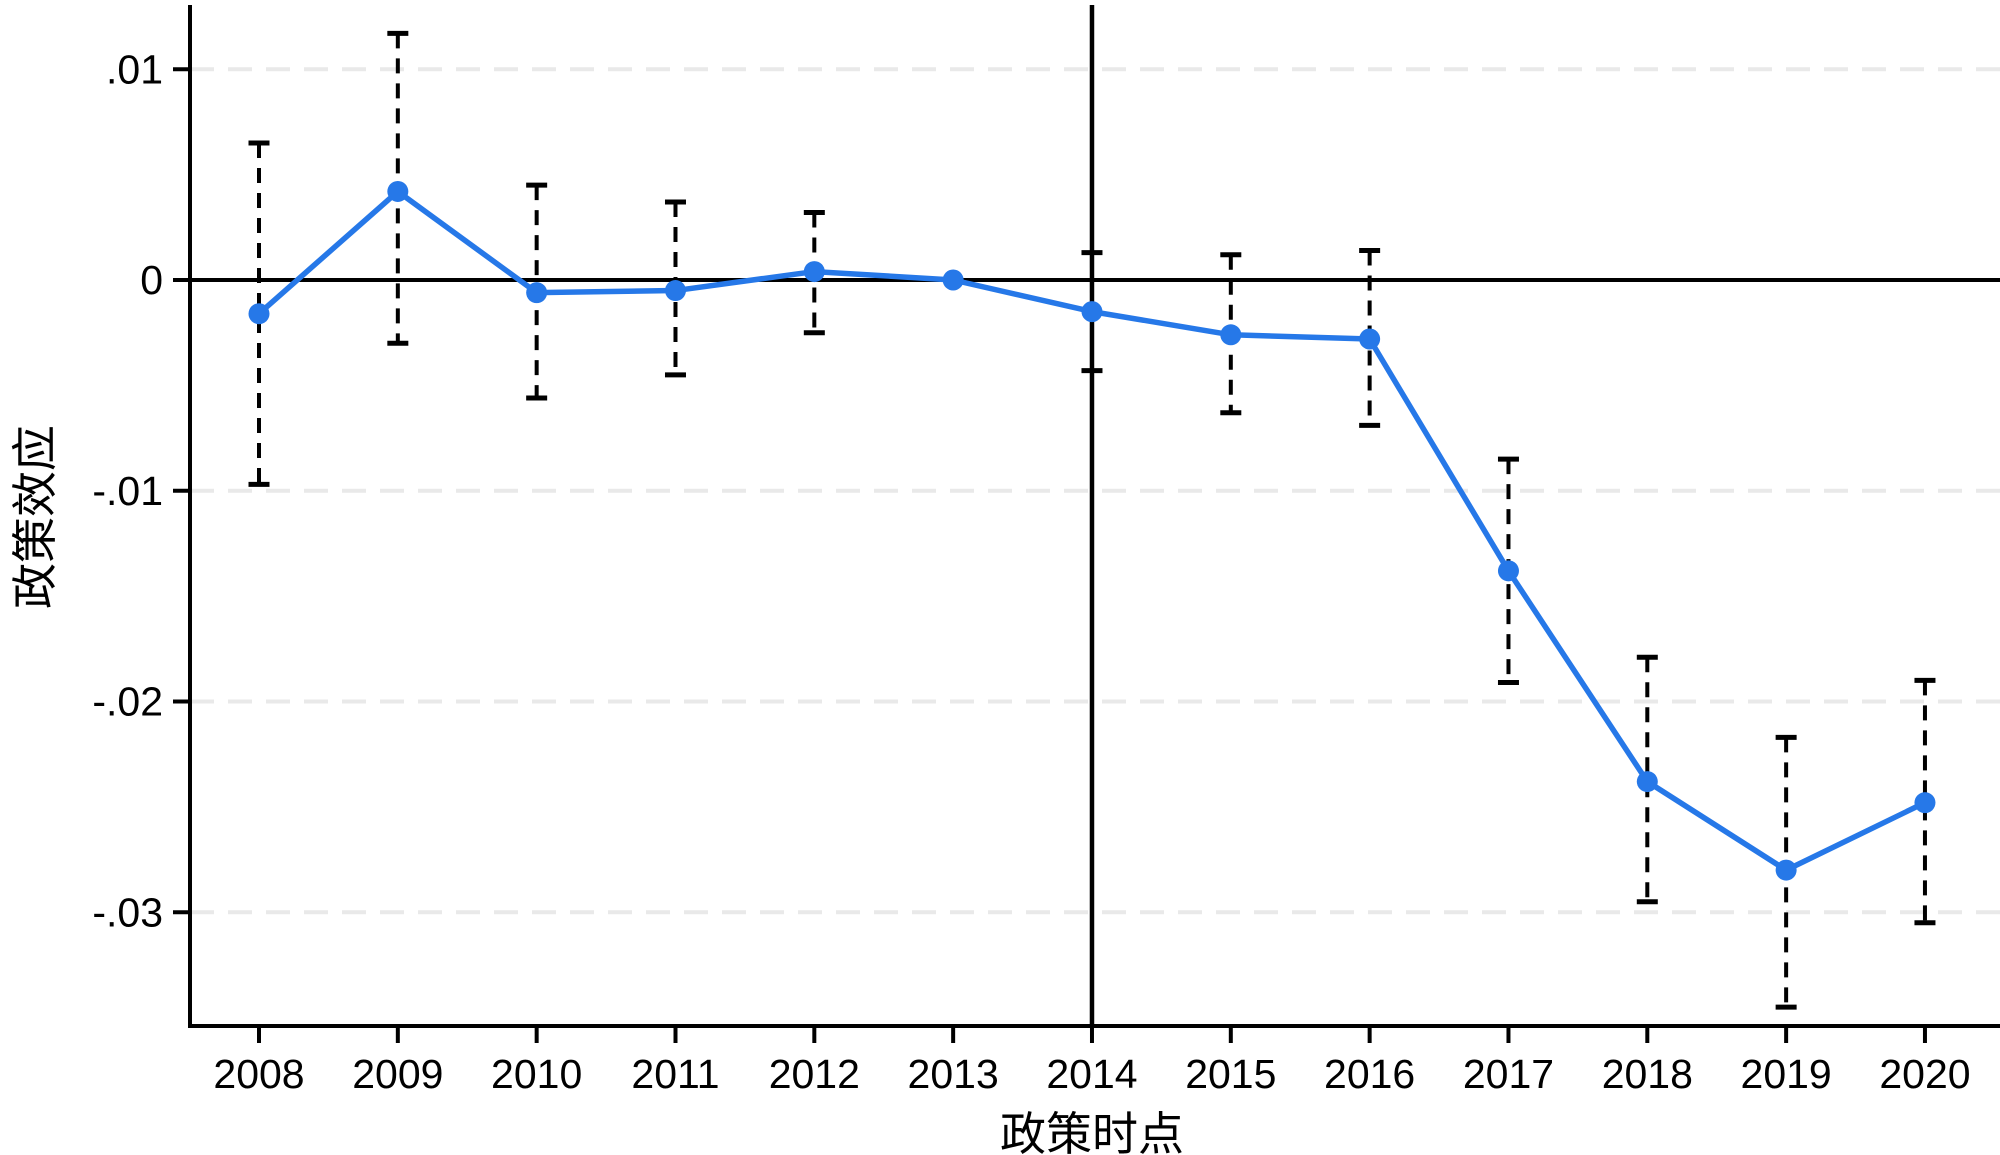 The height and width of the screenshot is (1155, 2000). What do you see at coordinates (397, 1074) in the screenshot?
I see `x-tick-label: 2009` at bounding box center [397, 1074].